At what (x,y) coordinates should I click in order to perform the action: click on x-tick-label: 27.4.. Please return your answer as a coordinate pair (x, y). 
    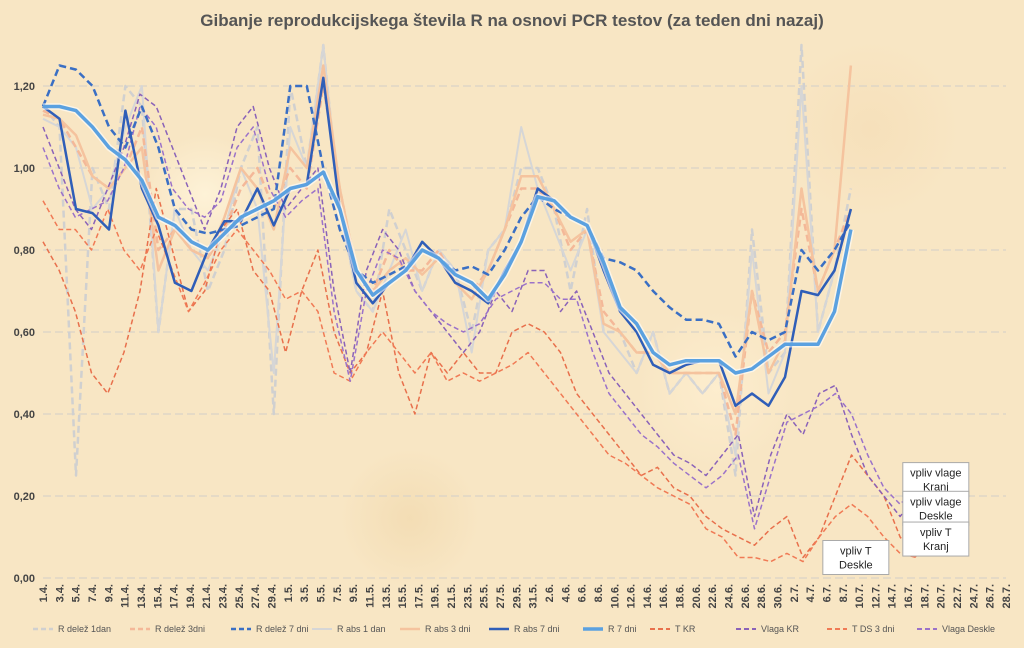
    Looking at the image, I should click on (256, 596).